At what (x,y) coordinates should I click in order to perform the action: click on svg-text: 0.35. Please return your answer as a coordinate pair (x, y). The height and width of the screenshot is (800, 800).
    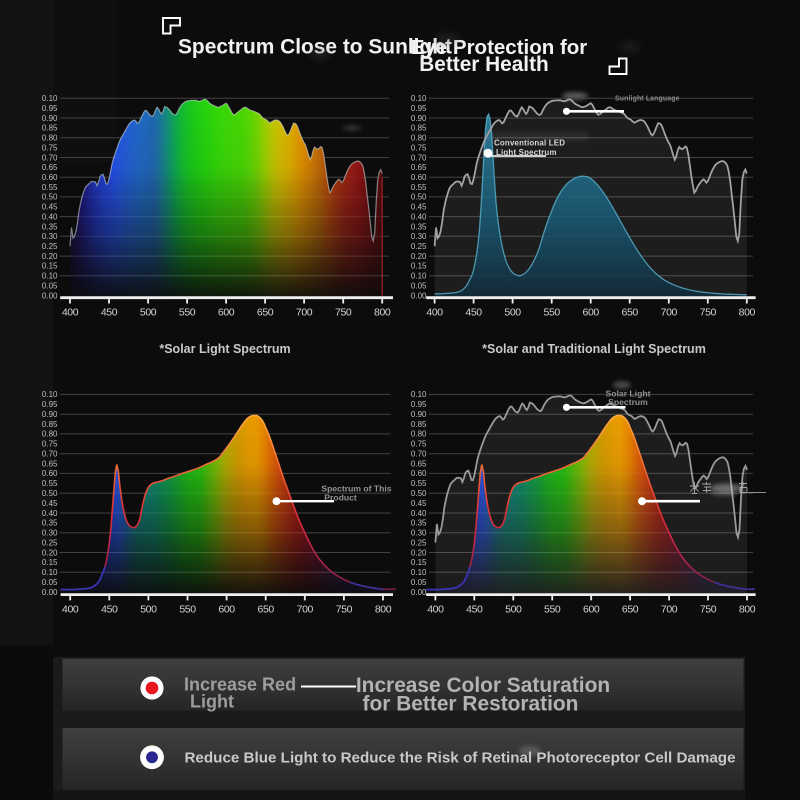
    Looking at the image, I should click on (419, 226).